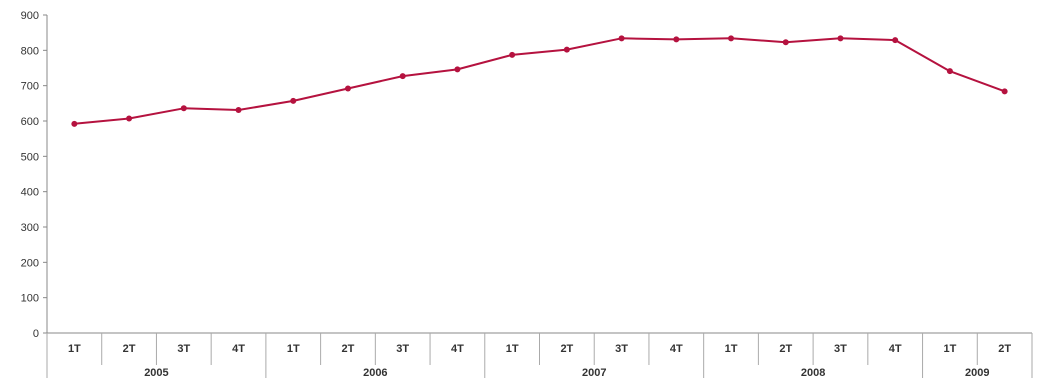 This screenshot has height=383, width=1041. What do you see at coordinates (594, 373) in the screenshot?
I see `x-group-label: 2007` at bounding box center [594, 373].